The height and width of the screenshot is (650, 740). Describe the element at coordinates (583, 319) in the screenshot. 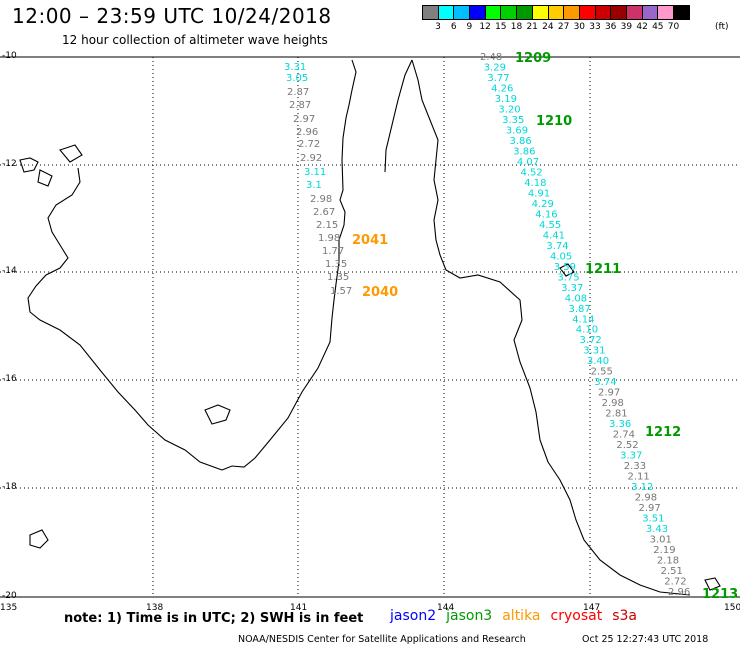

I see `wave-height-value: 4.14` at that location.